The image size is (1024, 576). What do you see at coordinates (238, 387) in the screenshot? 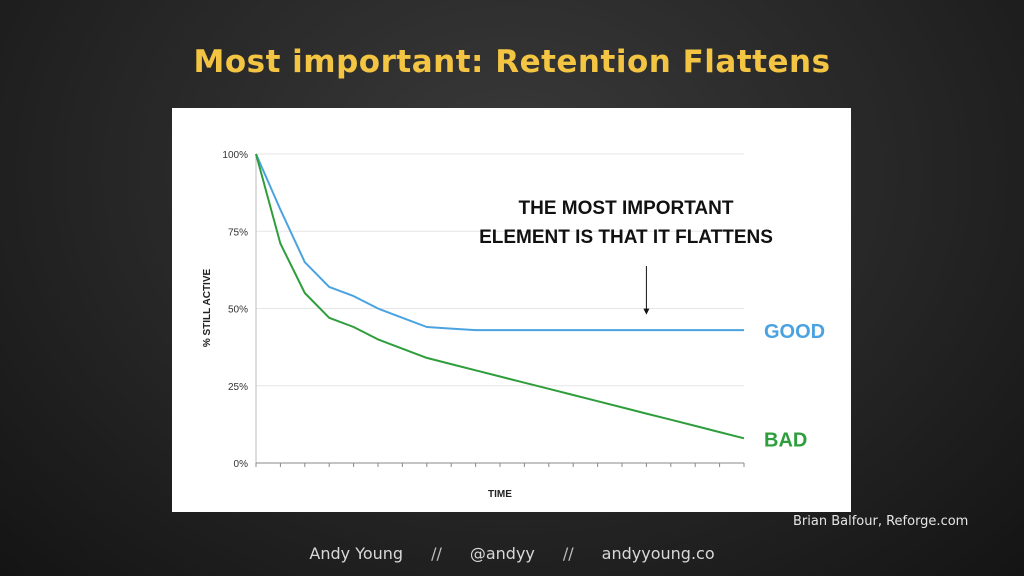
I see `y-tick-label: 25%` at bounding box center [238, 387].